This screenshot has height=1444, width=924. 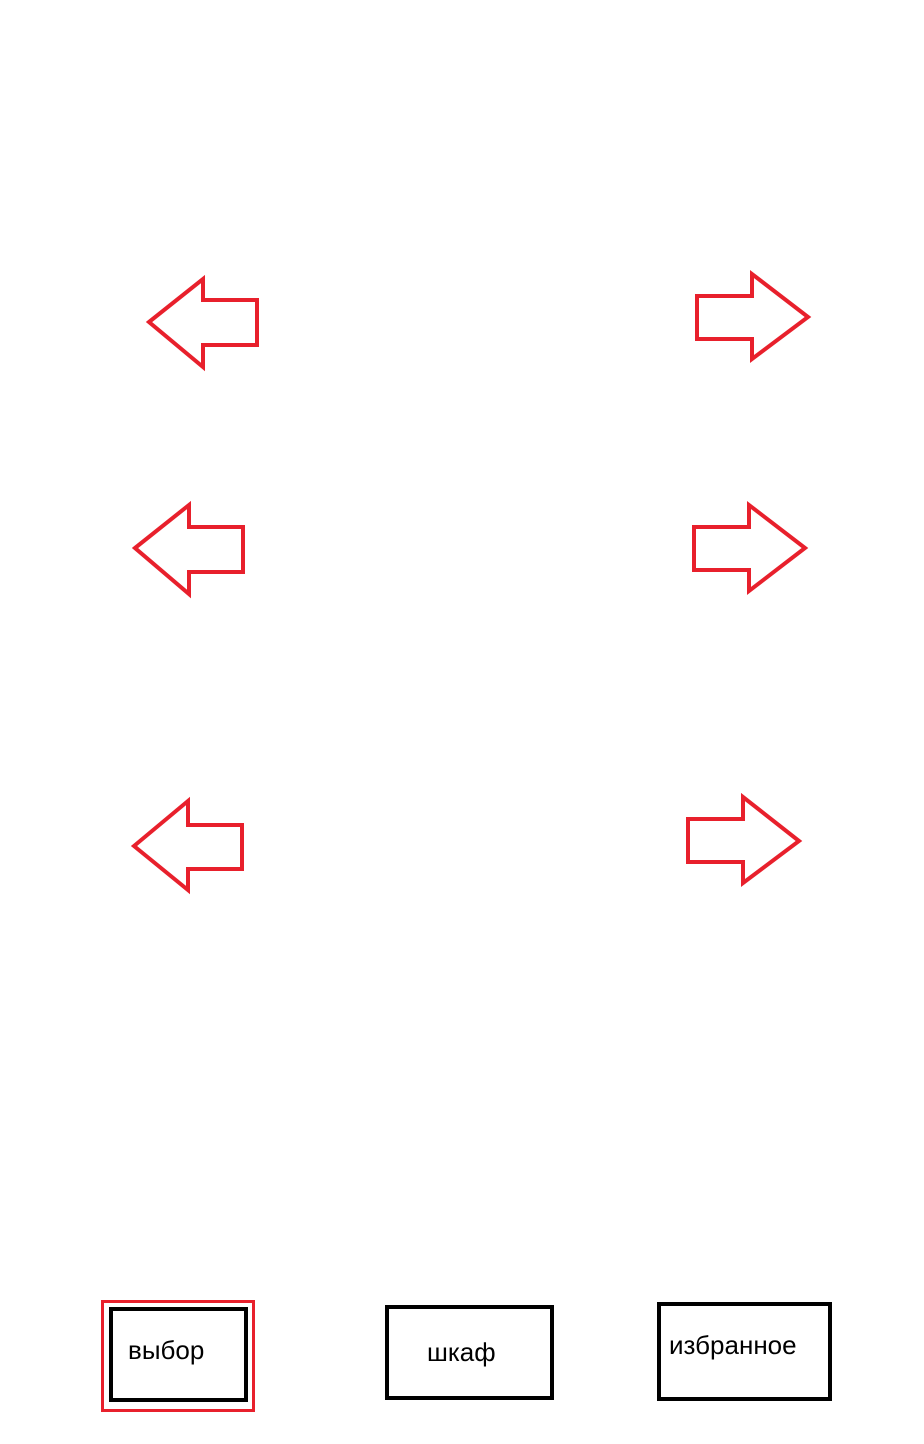 What do you see at coordinates (461, 1352) in the screenshot?
I see `wardrobe-button-label: шкаф` at bounding box center [461, 1352].